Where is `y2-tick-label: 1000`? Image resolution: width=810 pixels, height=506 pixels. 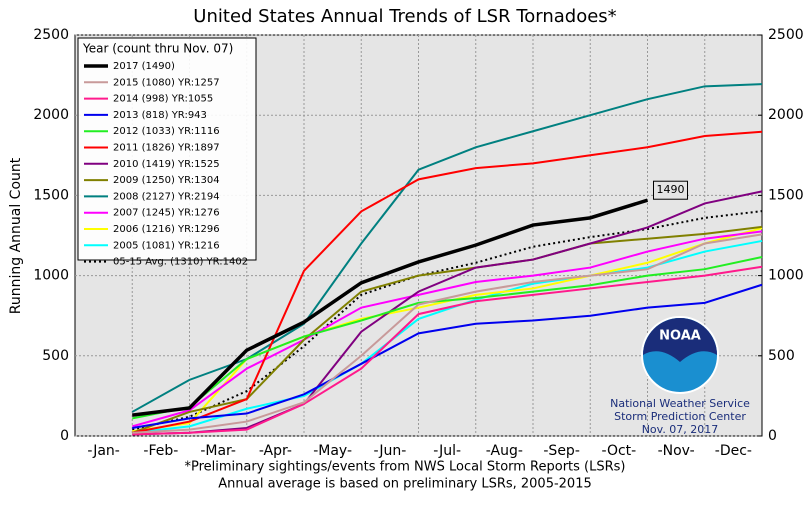
y2-tick-label: 1000 is located at coordinates (786, 276).